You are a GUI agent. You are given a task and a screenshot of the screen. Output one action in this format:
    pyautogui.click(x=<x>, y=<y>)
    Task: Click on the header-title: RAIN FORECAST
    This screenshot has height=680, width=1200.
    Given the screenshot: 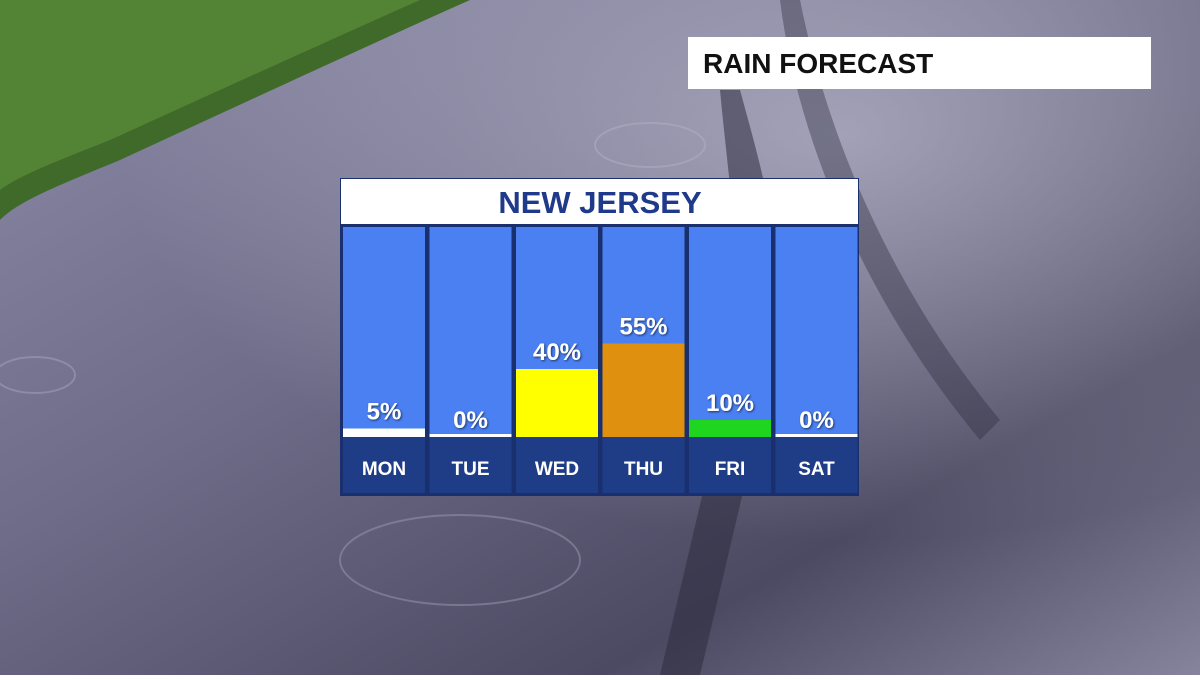 What is the action you would take?
    pyautogui.click(x=818, y=63)
    